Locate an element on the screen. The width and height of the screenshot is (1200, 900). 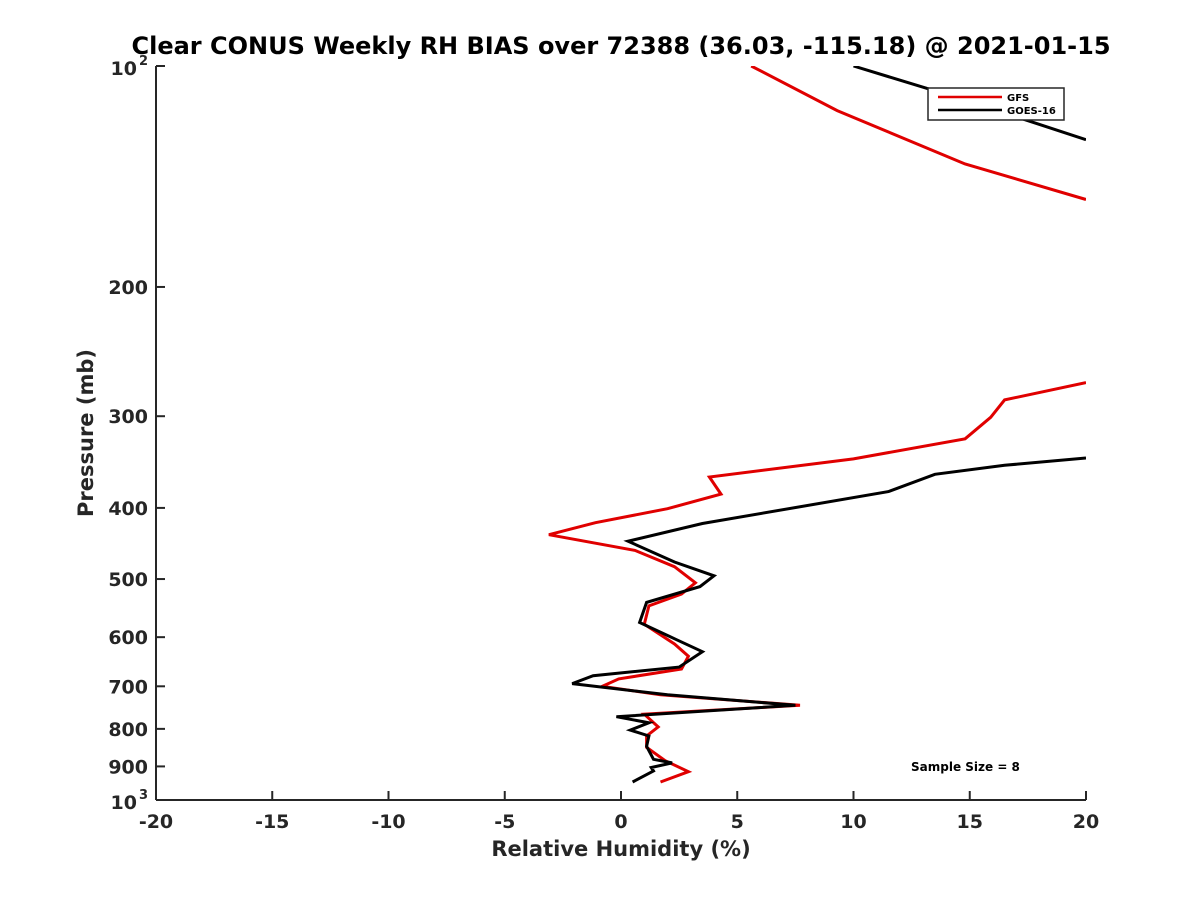
x-tick-label: -5 is located at coordinates (504, 822).